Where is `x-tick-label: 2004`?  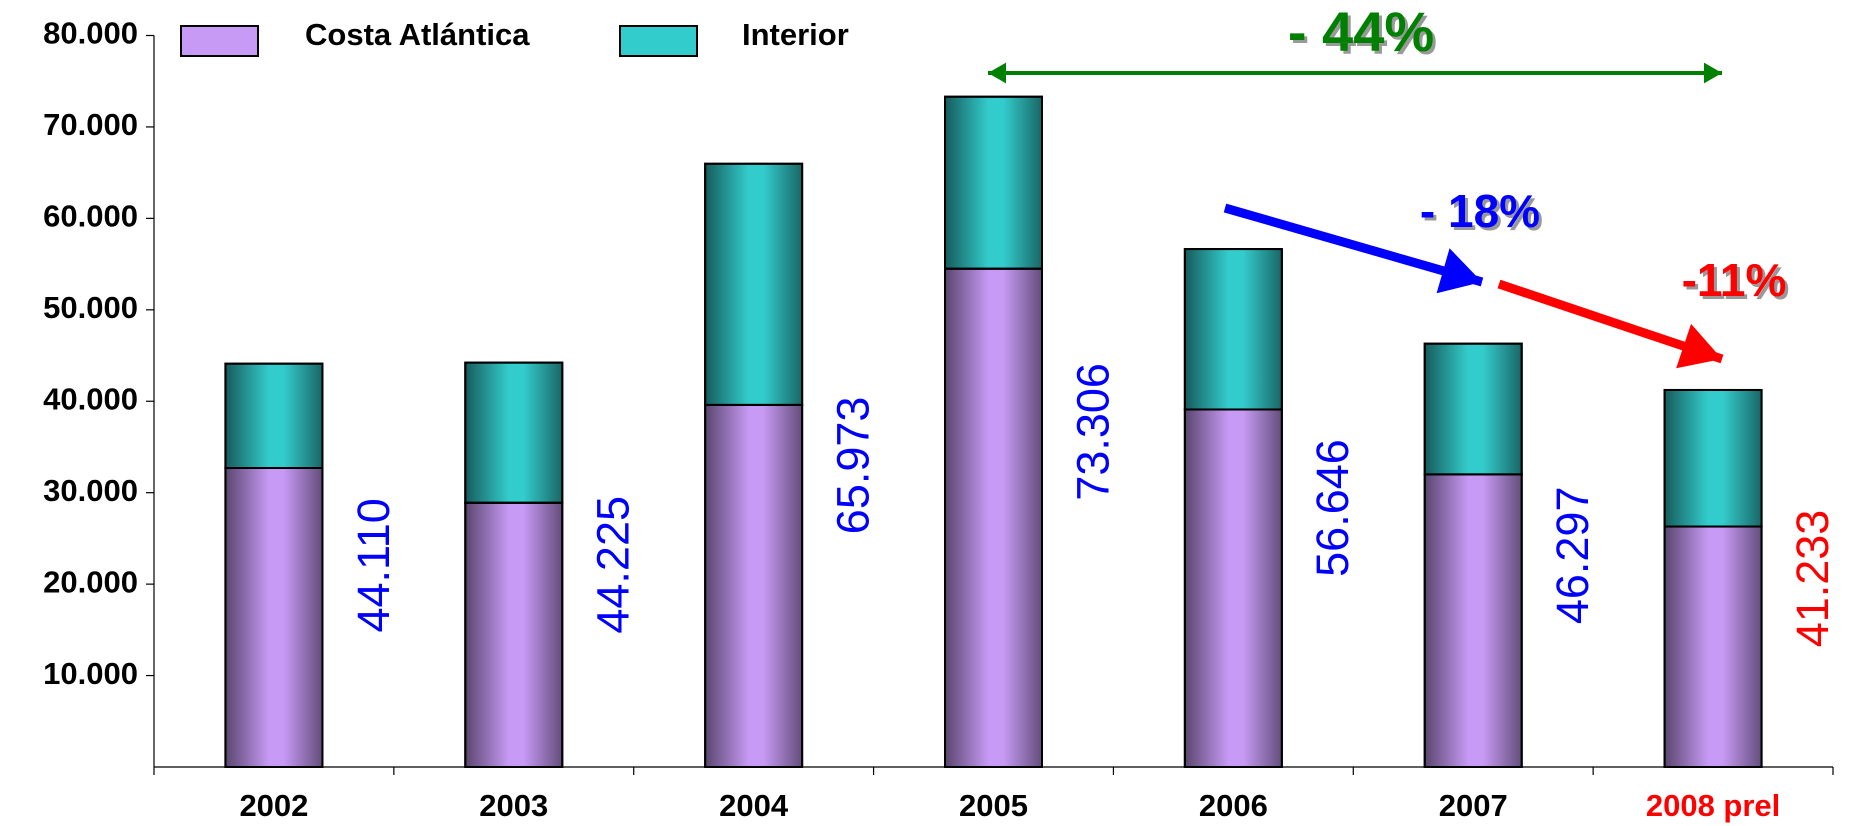
x-tick-label: 2004 is located at coordinates (754, 805).